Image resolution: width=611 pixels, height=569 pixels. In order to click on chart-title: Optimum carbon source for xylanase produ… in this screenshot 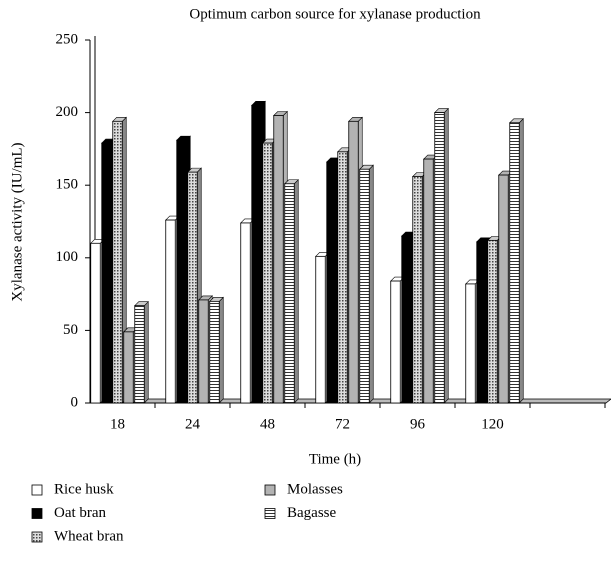, I will do `click(335, 14)`.